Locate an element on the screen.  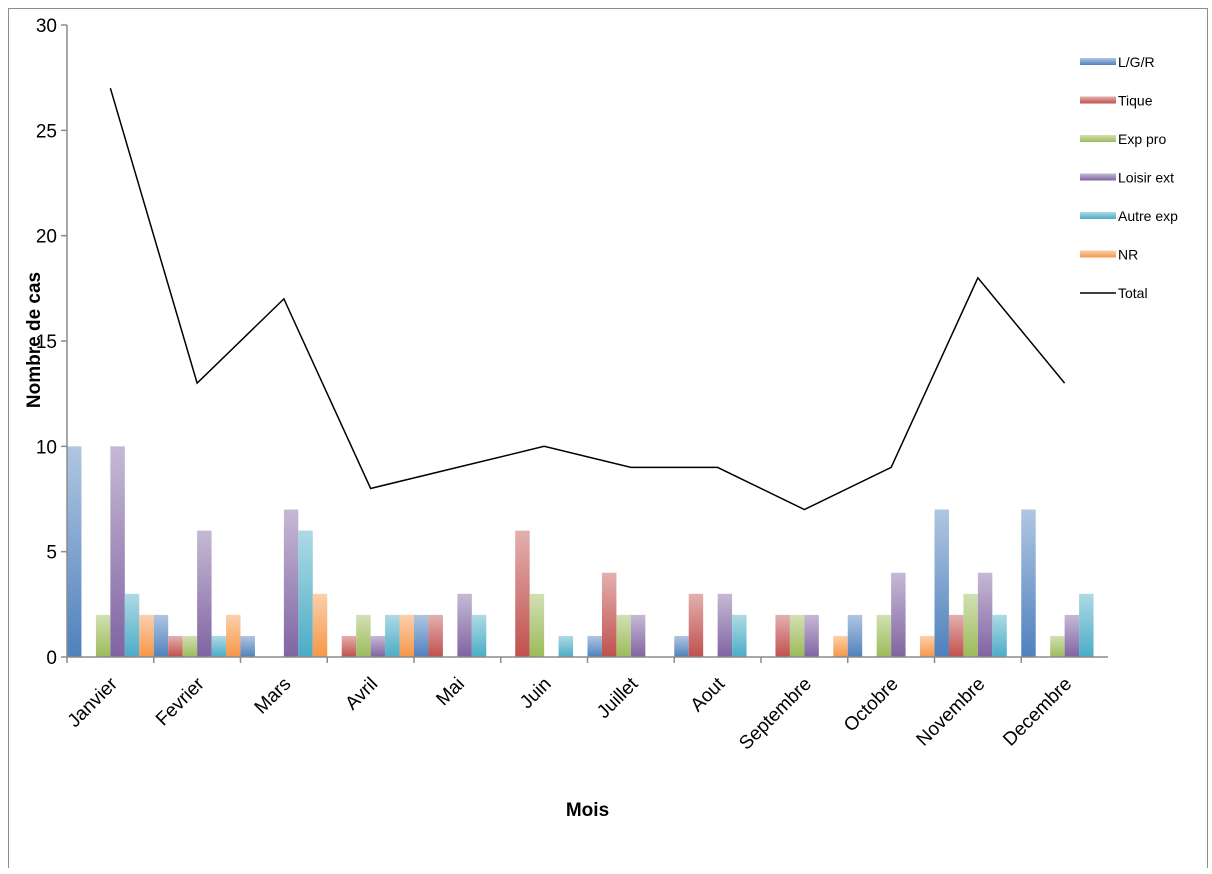
x-tick-label-avril: Avril is located at coordinates (361, 694).